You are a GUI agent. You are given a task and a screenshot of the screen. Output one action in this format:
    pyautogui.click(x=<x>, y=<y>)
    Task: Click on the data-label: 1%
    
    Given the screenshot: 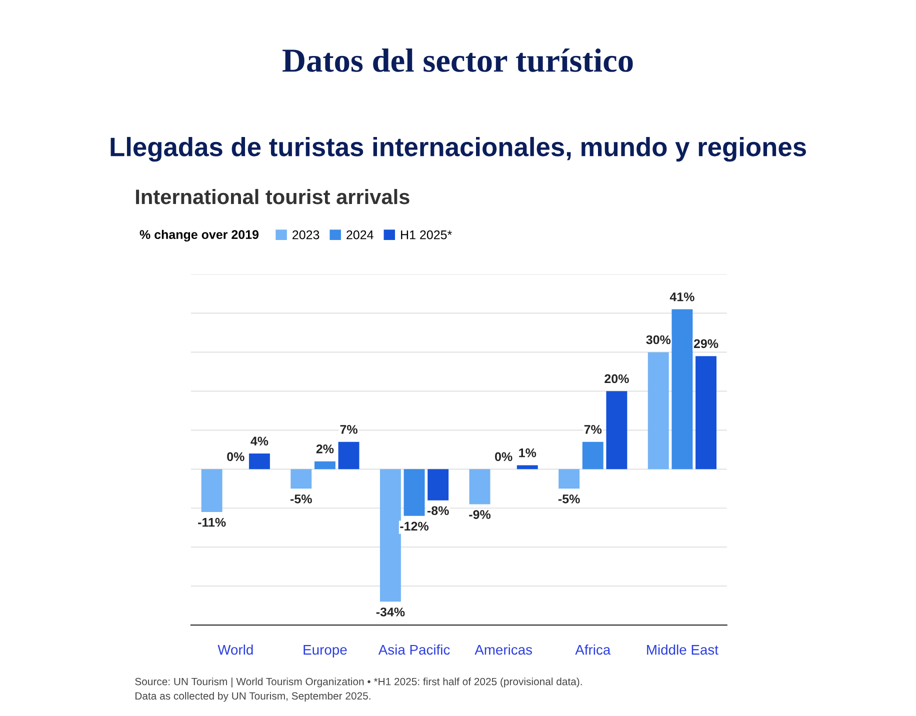 What is the action you would take?
    pyautogui.click(x=527, y=453)
    